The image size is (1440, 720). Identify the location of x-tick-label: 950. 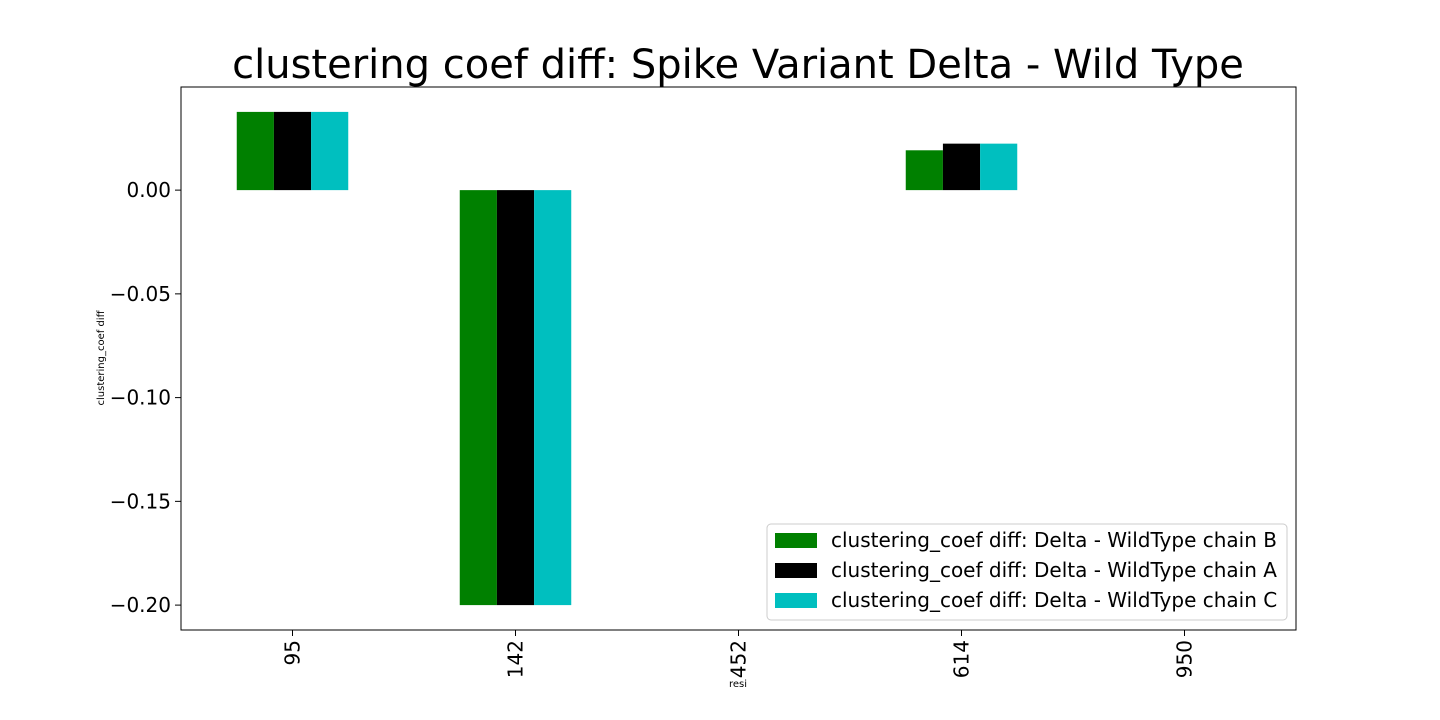
(1185, 659).